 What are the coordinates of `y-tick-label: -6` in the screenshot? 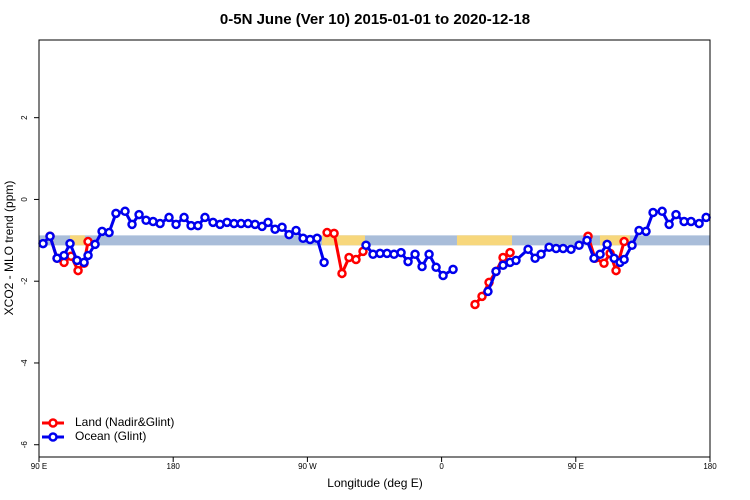 It's located at (24, 445).